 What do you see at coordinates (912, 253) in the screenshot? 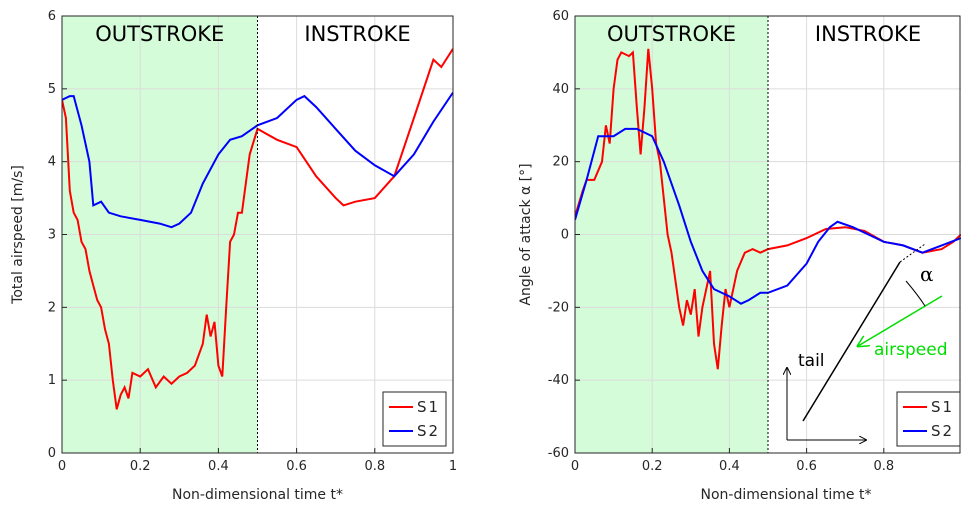
I see `tail-extension` at bounding box center [912, 253].